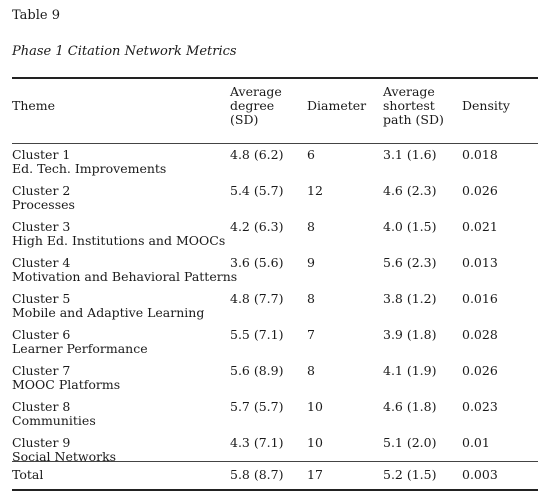  What do you see at coordinates (337, 105) in the screenshot?
I see `header-diameter: Diameter` at bounding box center [337, 105].